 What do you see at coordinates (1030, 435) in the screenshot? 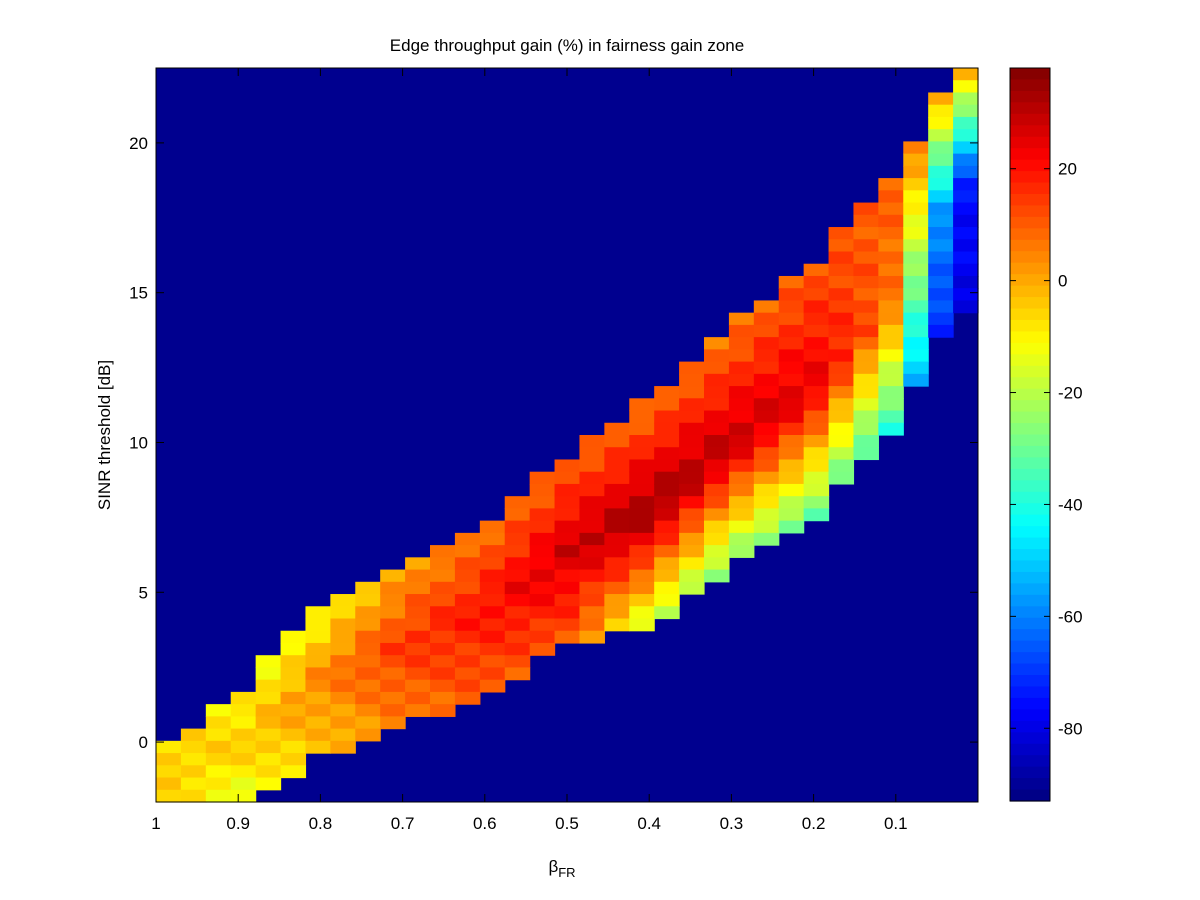
I see `colorbar-gradient` at bounding box center [1030, 435].